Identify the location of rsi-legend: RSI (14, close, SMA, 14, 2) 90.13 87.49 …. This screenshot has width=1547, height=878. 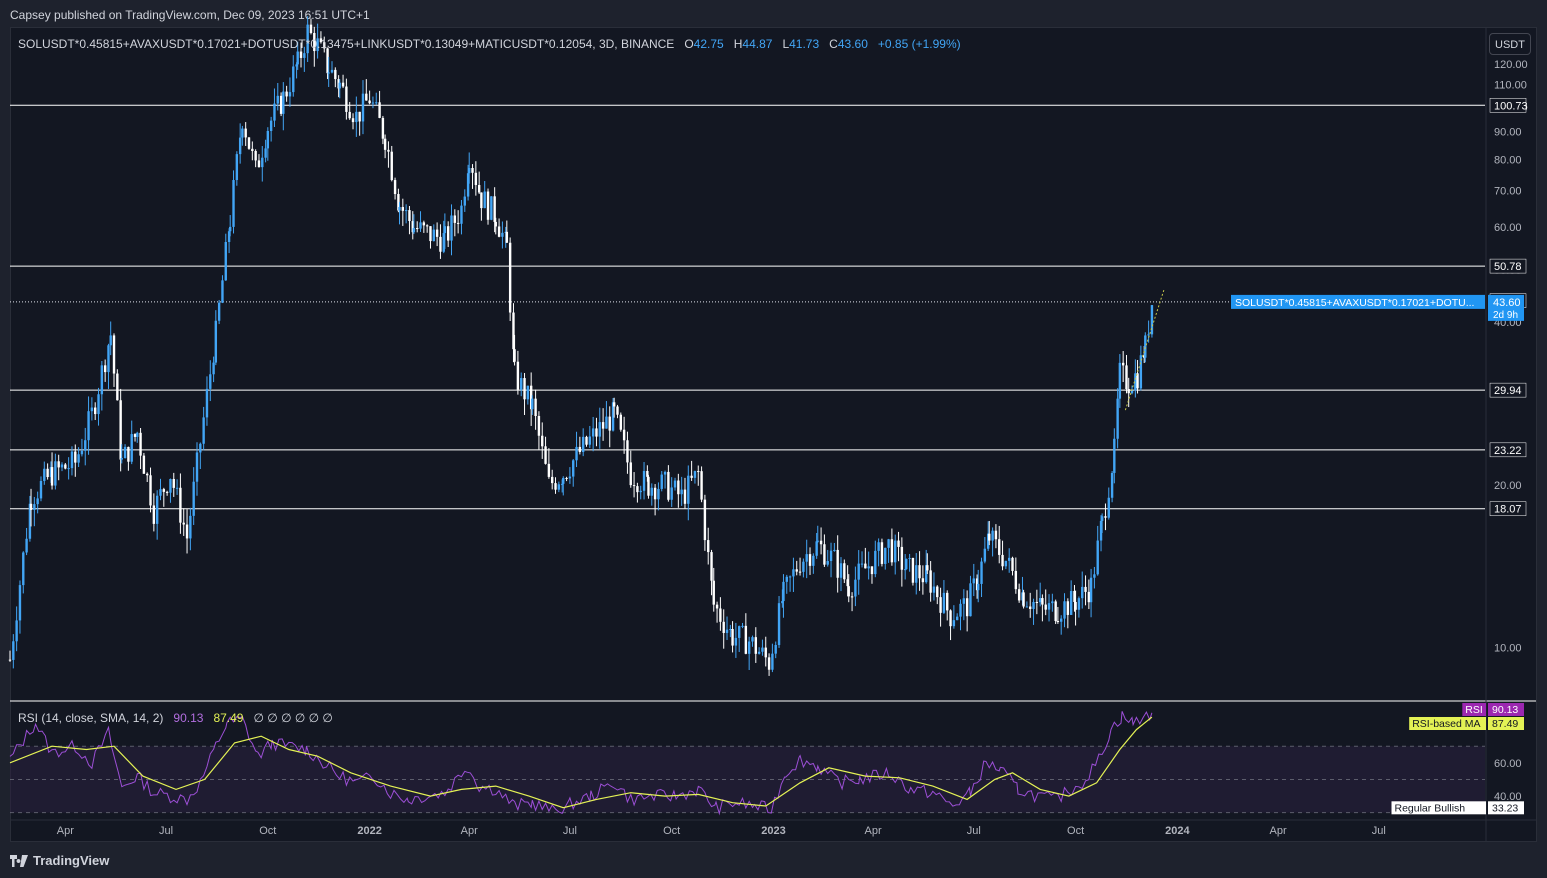
(175, 718).